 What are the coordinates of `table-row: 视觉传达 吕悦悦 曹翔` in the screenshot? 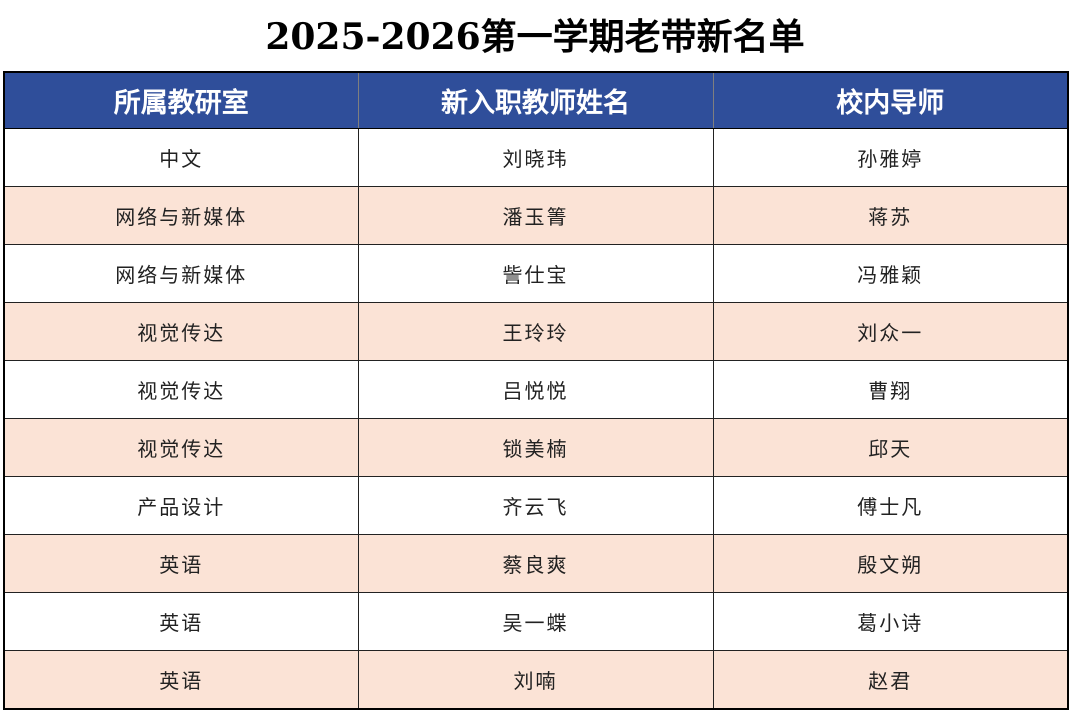 It's located at (536, 389).